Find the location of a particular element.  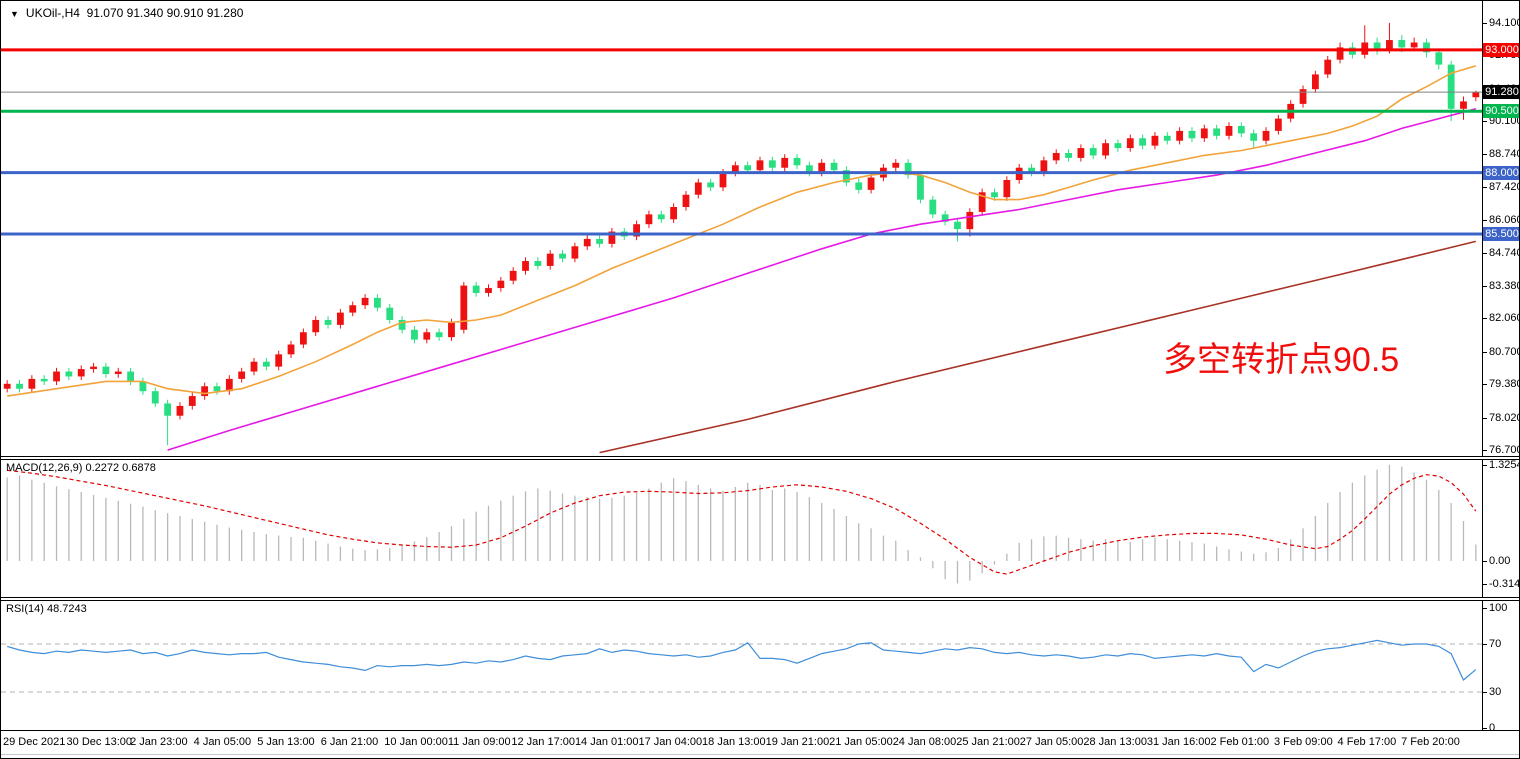

time-axis-underline is located at coordinates (760, 754).